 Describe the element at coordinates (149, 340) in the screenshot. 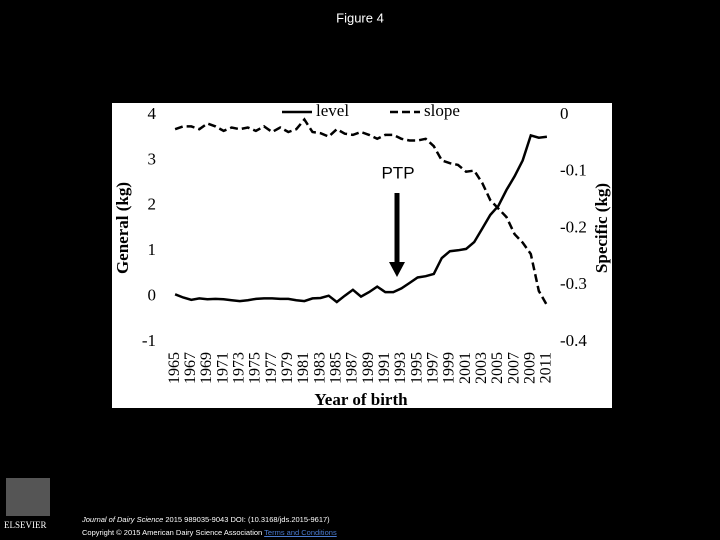

I see `y-tick-label: -1` at that location.